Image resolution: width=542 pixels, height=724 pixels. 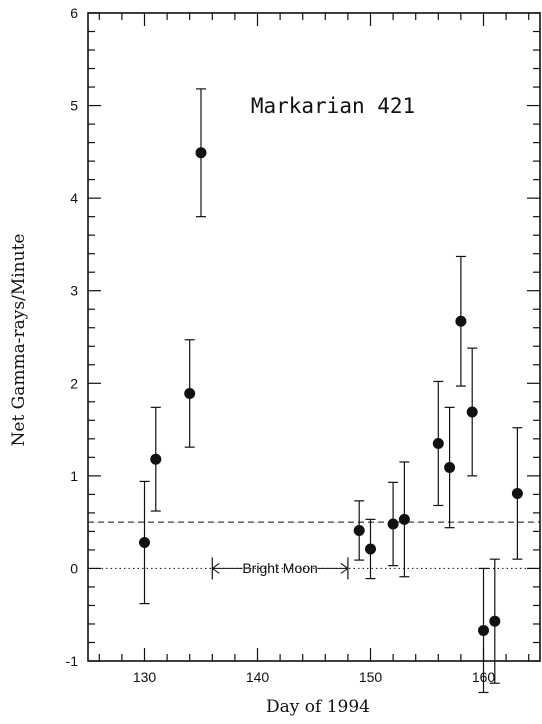 I want to click on bright-moon-left-arrowhead, so click(x=215, y=568).